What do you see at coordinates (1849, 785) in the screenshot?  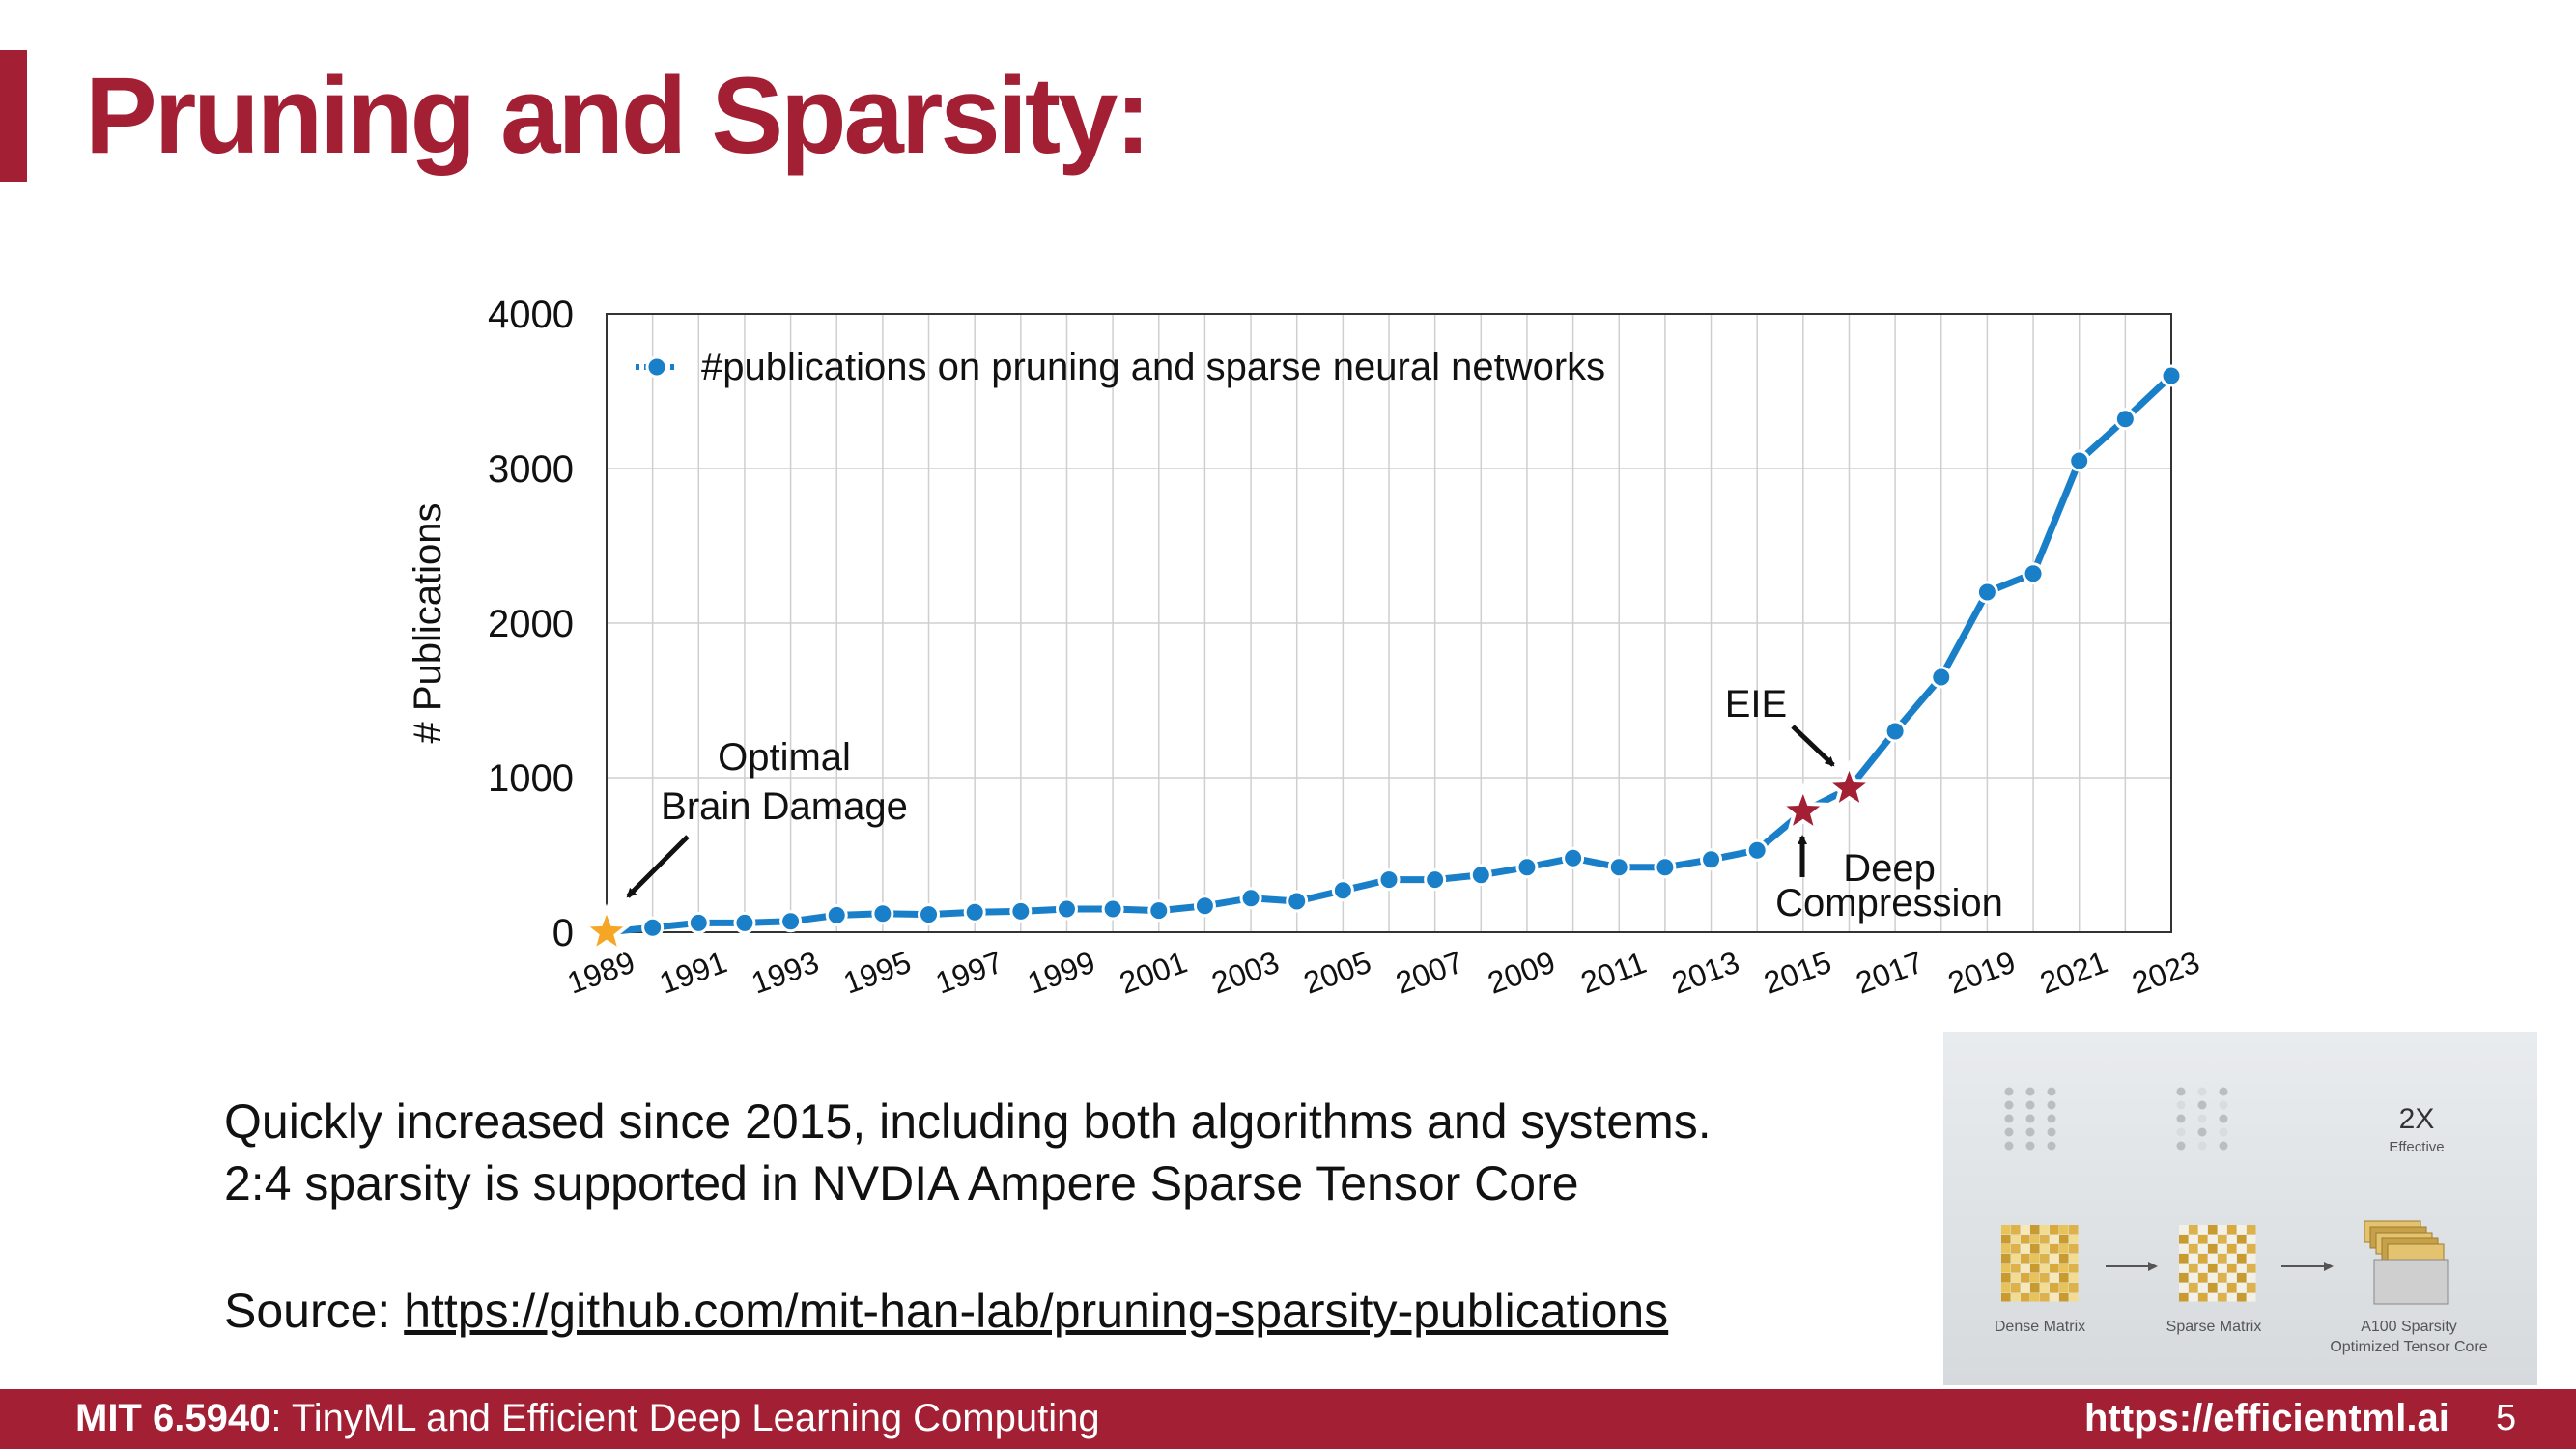 I see `star-marker-eie` at bounding box center [1849, 785].